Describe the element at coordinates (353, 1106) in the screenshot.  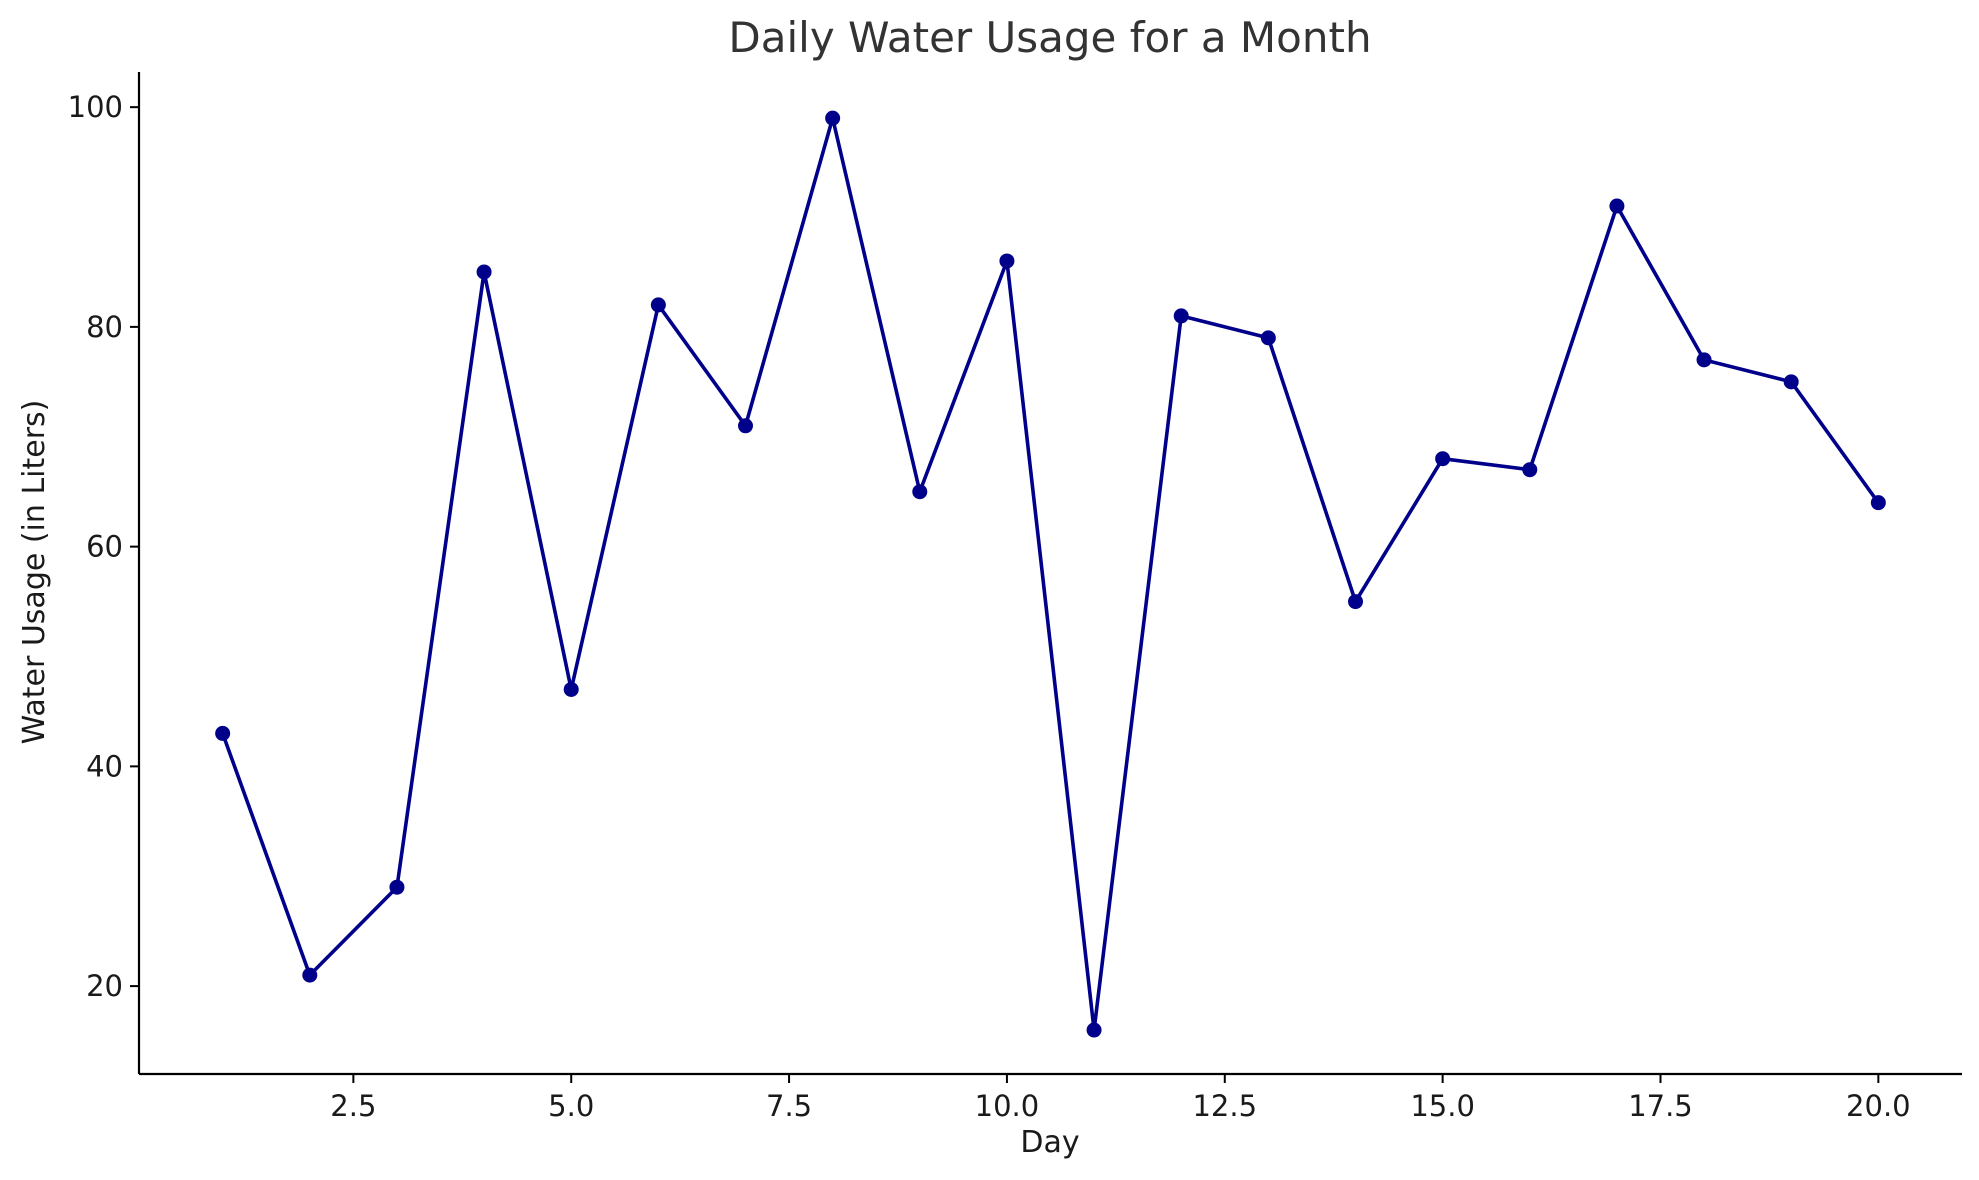
I see `x-tick-label: 2.5` at that location.